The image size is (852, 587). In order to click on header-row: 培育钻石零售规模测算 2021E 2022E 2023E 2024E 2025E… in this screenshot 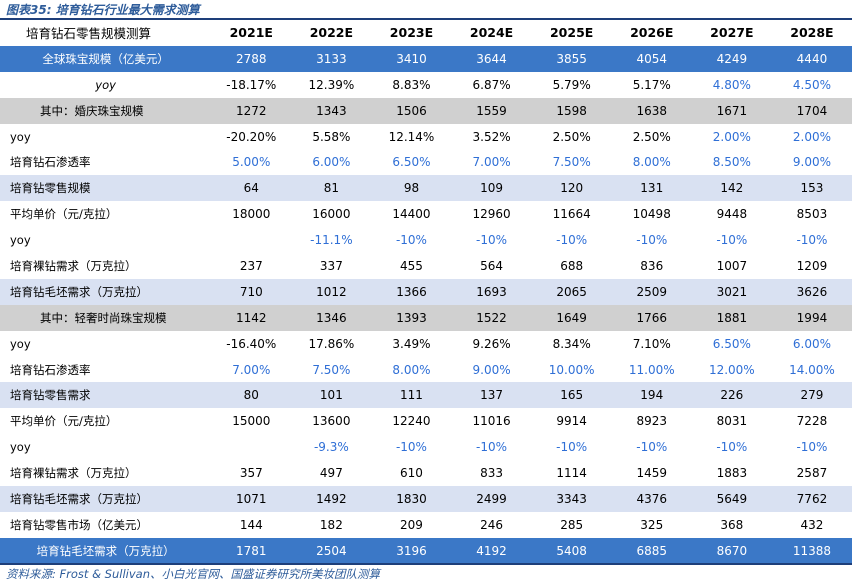, I will do `click(426, 33)`.